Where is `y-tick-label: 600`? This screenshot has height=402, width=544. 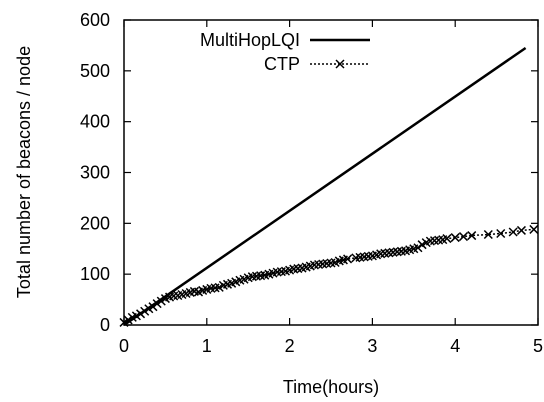 y-tick-label: 600 is located at coordinates (95, 20).